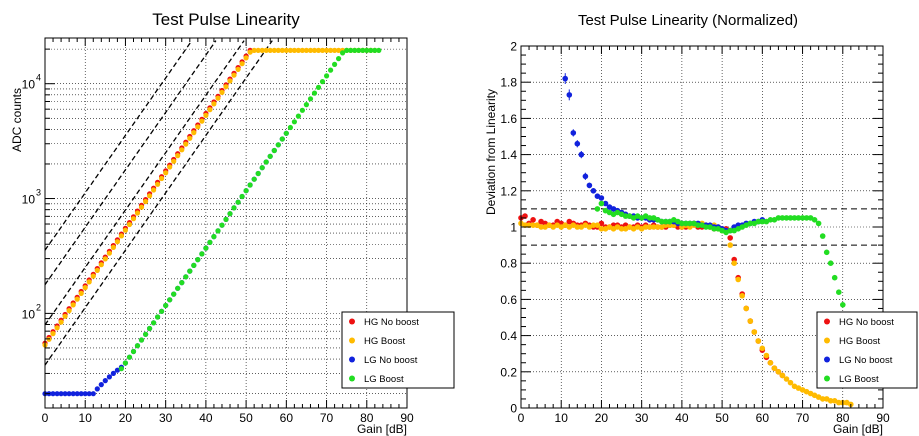  Describe the element at coordinates (226, 19) in the screenshot. I see `chart-title-left: Test Pulse Linearity` at that location.